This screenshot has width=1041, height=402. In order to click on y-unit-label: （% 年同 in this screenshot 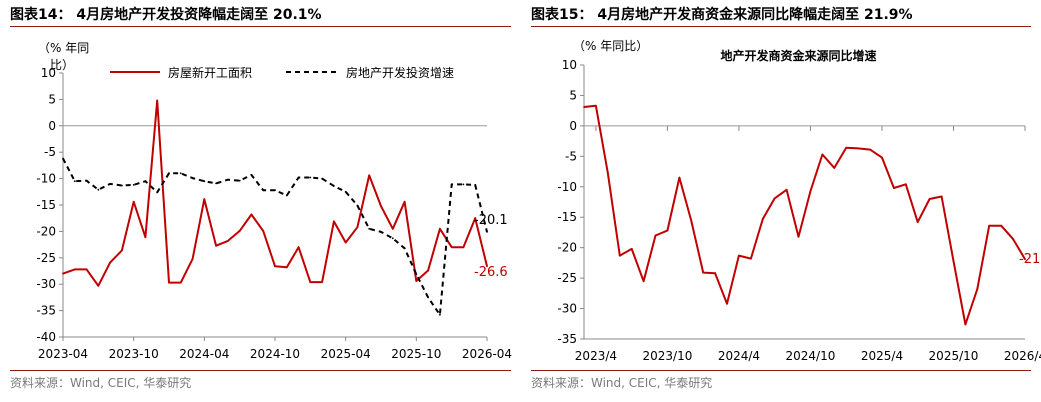, I will do `click(63, 48)`.